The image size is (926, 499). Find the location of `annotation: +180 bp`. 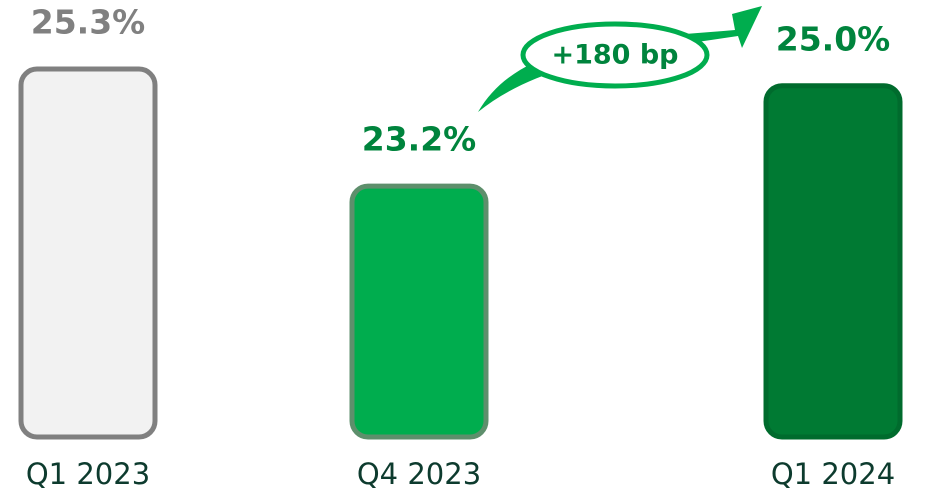

annotation: +180 bp is located at coordinates (614, 55).